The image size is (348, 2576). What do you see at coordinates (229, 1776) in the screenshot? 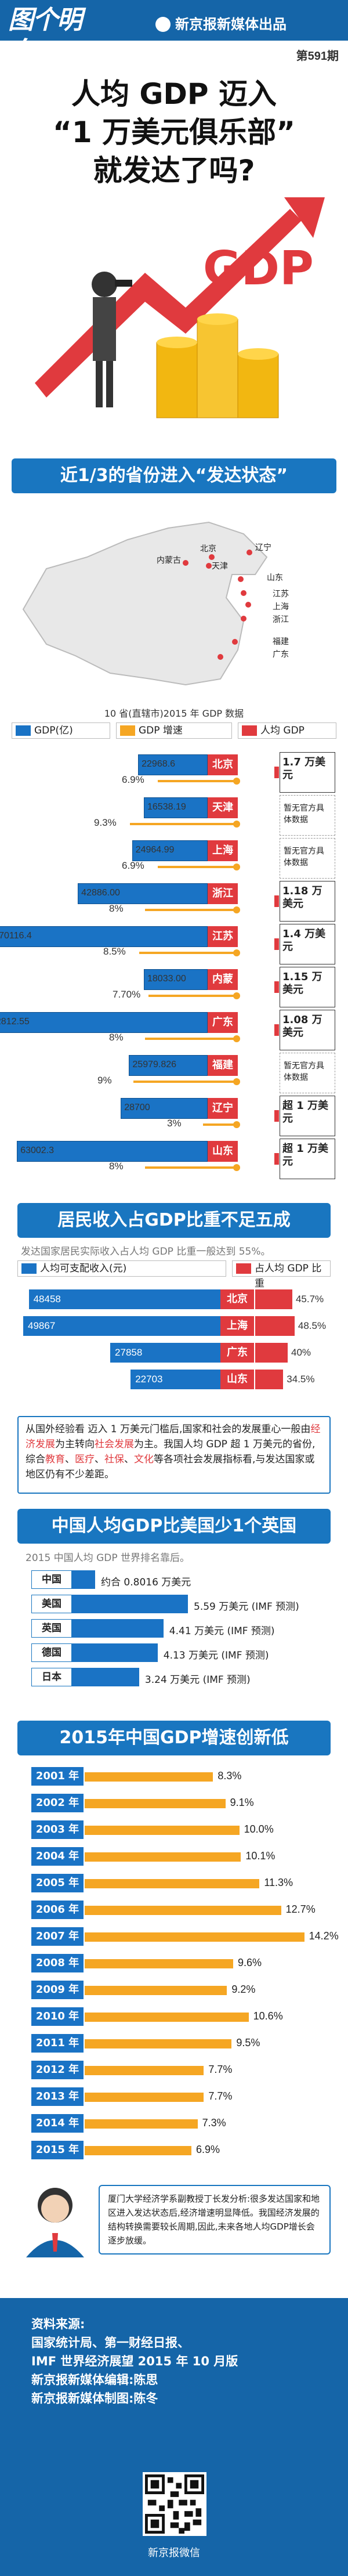
I see `growth-value-label: 8.3%` at bounding box center [229, 1776].